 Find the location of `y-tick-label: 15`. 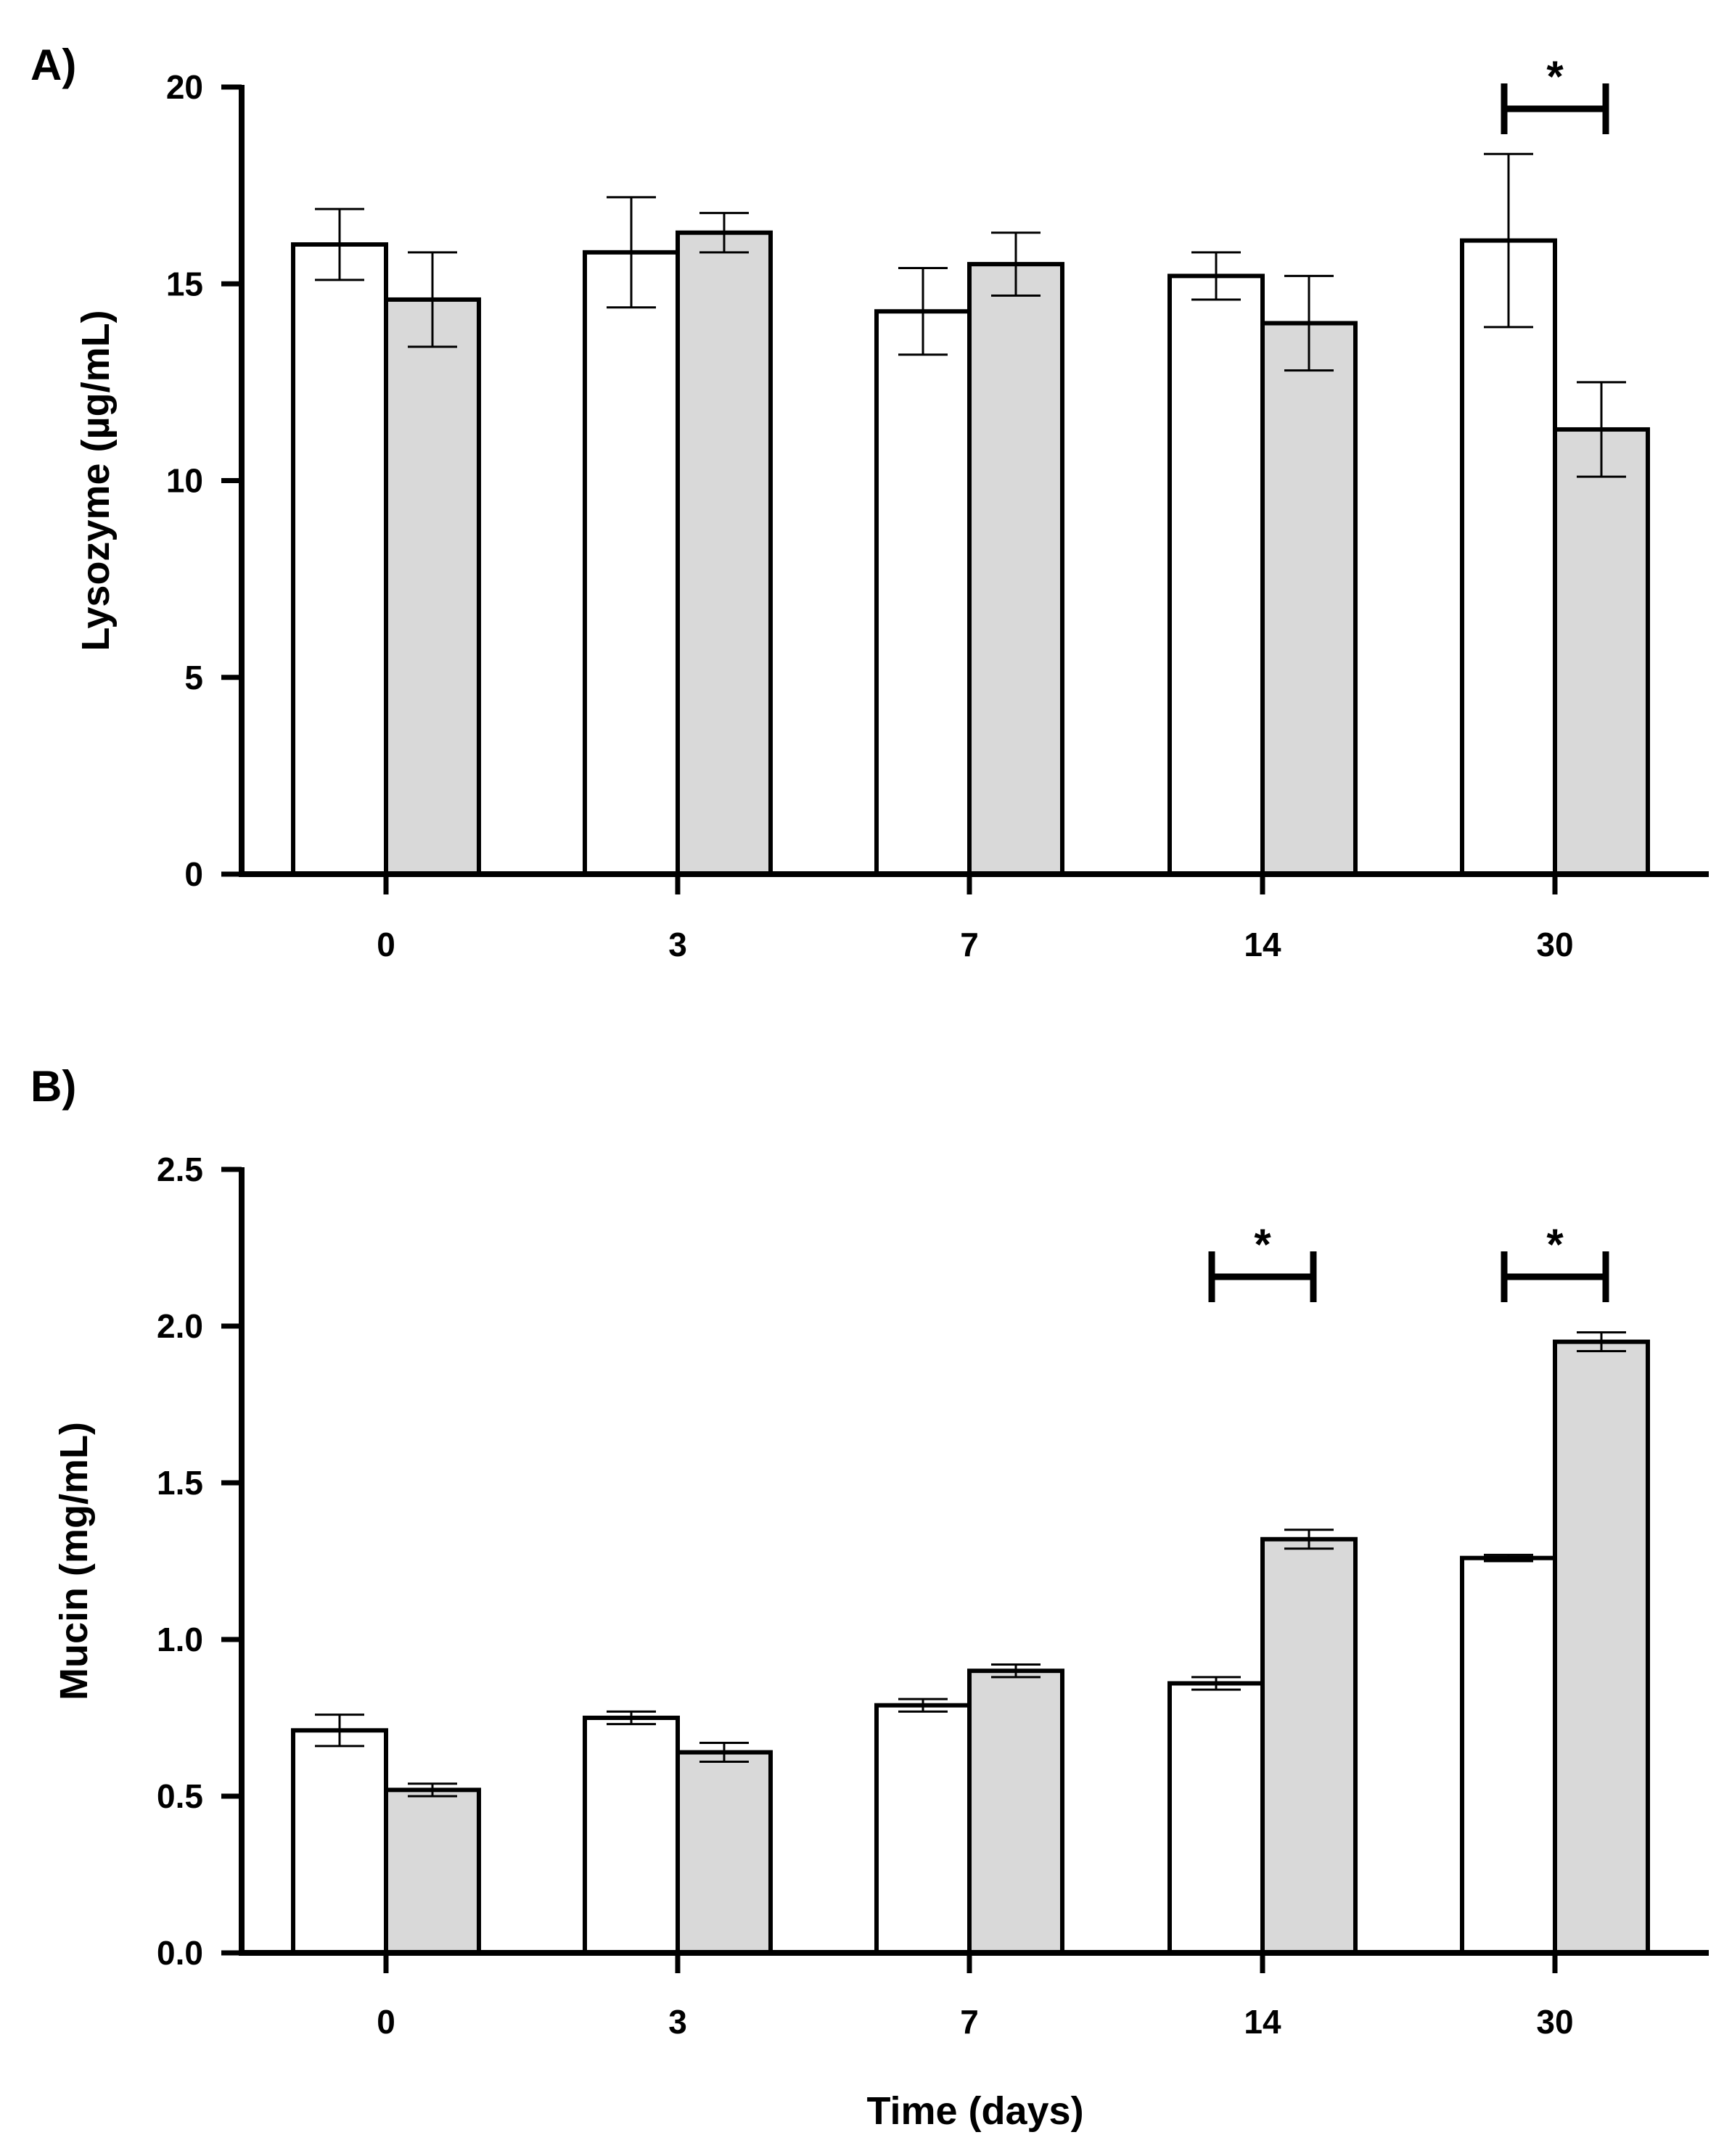

y-tick-label: 15 is located at coordinates (184, 284).